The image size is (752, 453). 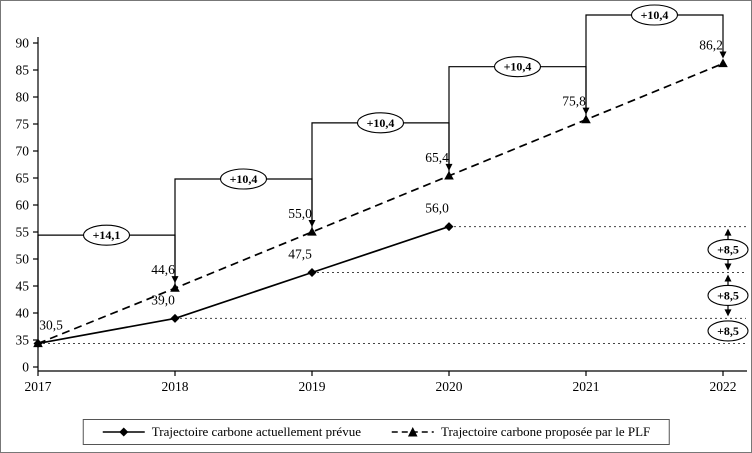 What do you see at coordinates (23, 205) in the screenshot?
I see `y-tick-label: 60` at bounding box center [23, 205].